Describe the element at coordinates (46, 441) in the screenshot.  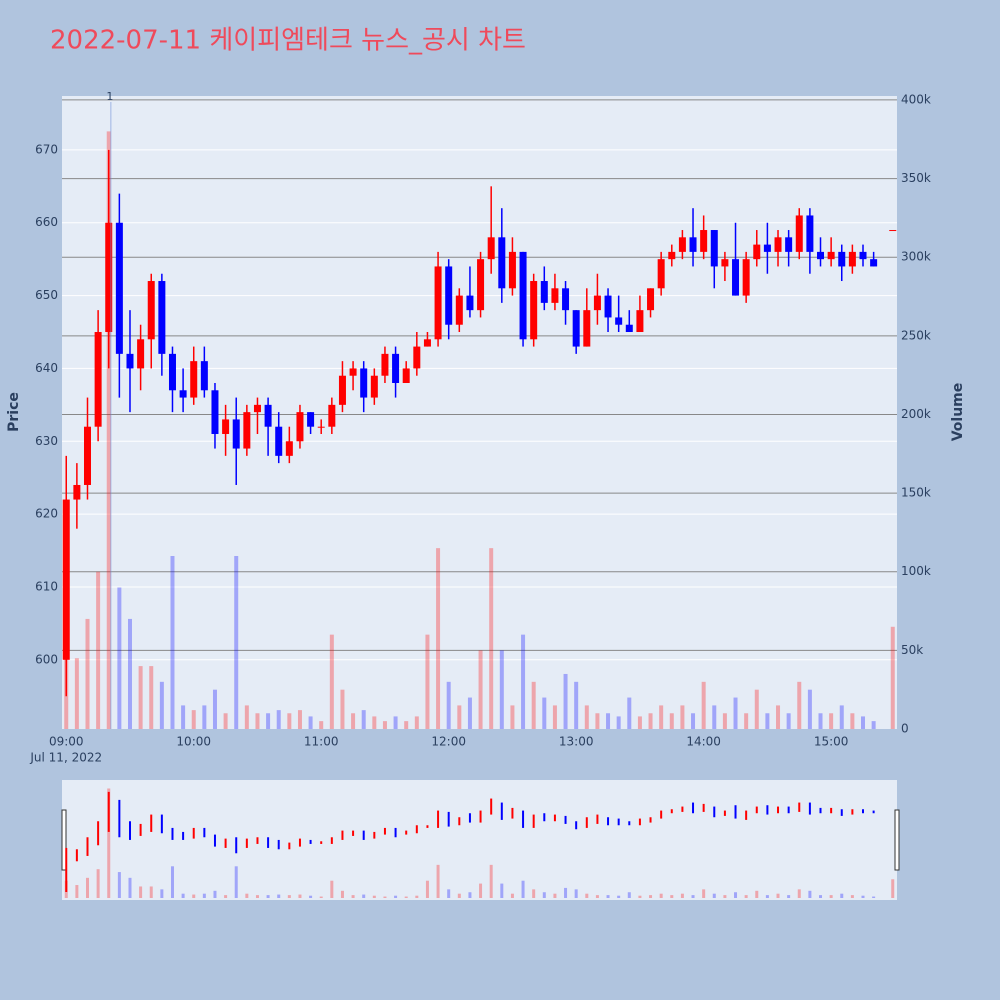
I see `y-tick-label: 630` at that location.